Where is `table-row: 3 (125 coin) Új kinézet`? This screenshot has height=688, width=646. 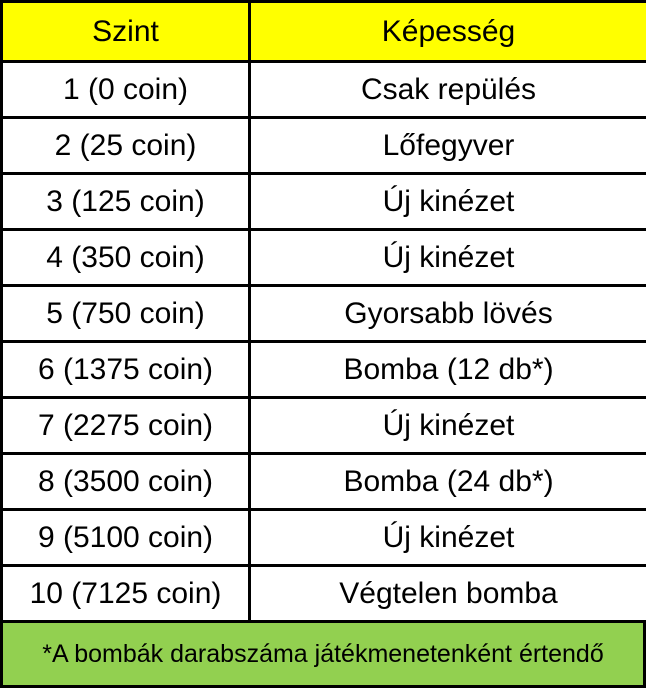 table-row: 3 (125 coin) Új kinézet is located at coordinates (324, 202).